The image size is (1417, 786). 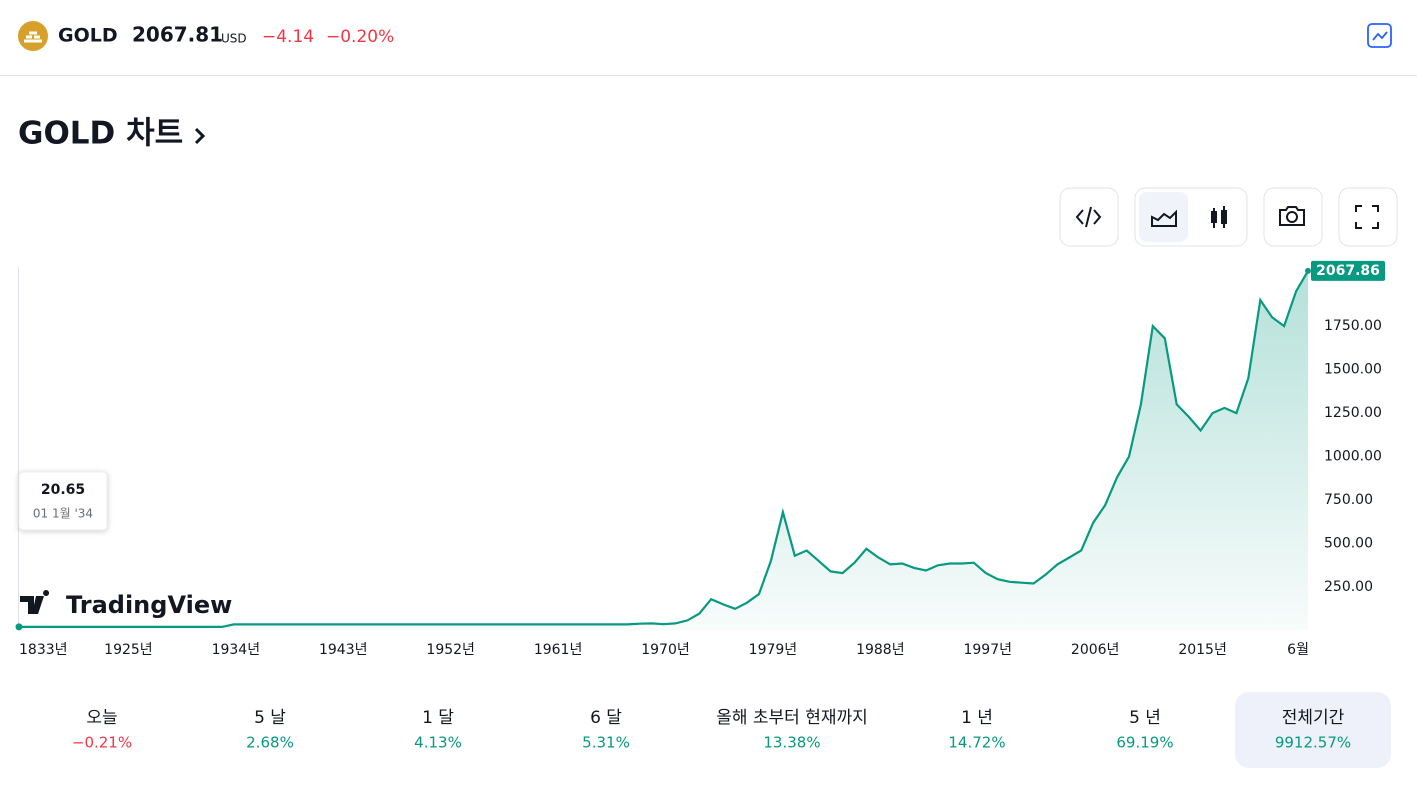 I want to click on x-tick-label: 1970년, so click(x=665, y=650).